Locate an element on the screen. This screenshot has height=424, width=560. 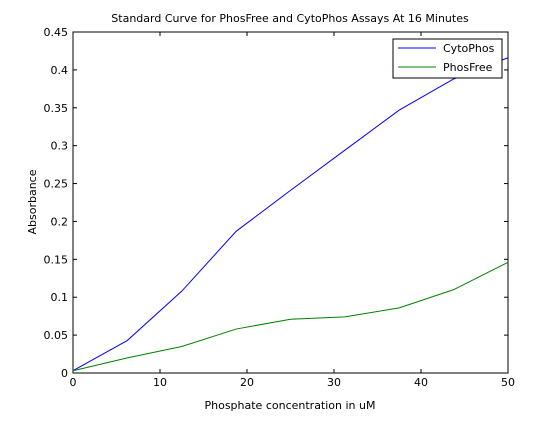
y-tick-label: 0 is located at coordinates (64, 373).